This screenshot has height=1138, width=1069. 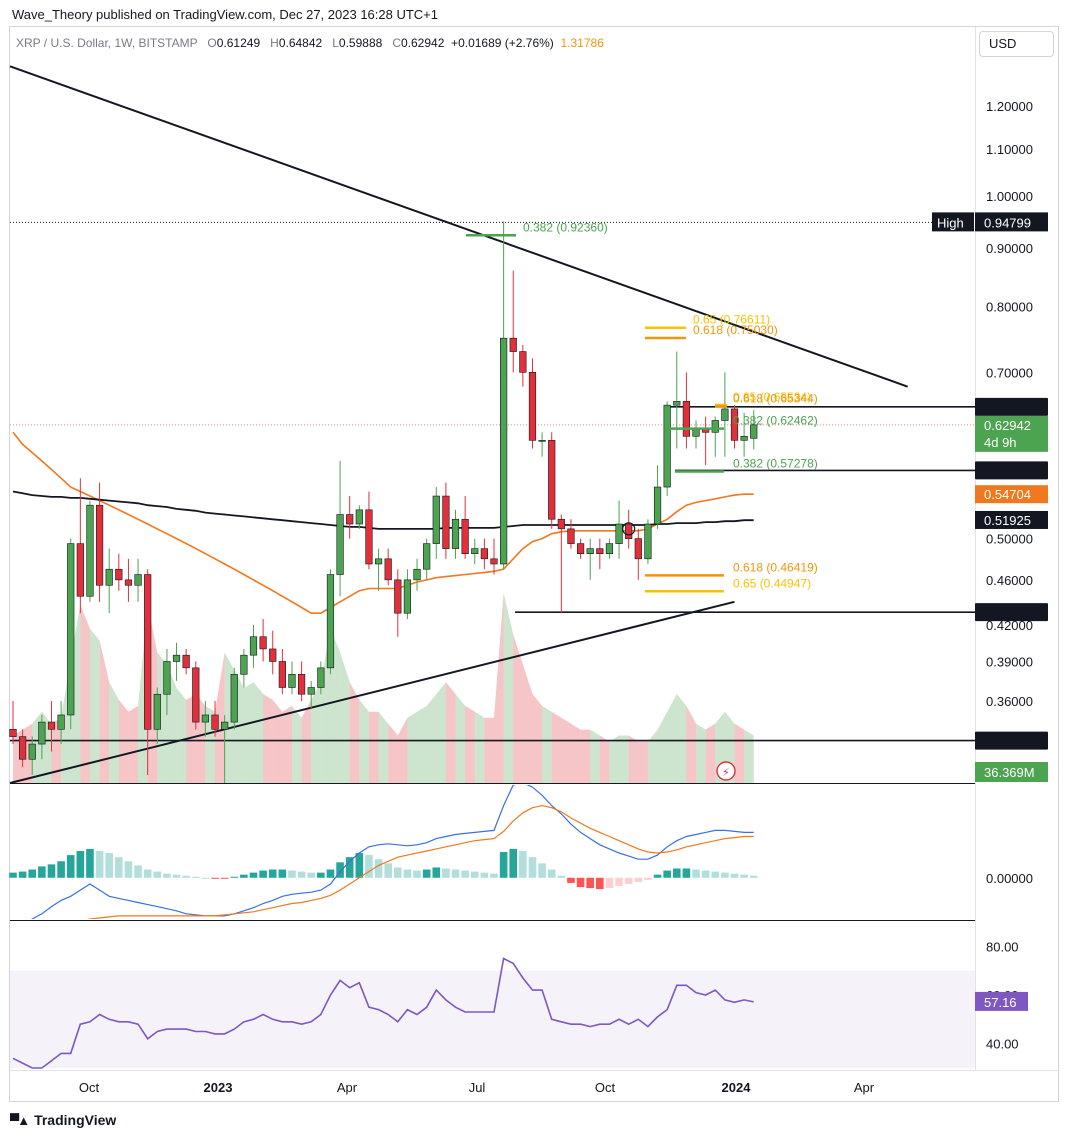 What do you see at coordinates (1009, 196) in the screenshot?
I see `price-tick-label: 1.00000` at bounding box center [1009, 196].